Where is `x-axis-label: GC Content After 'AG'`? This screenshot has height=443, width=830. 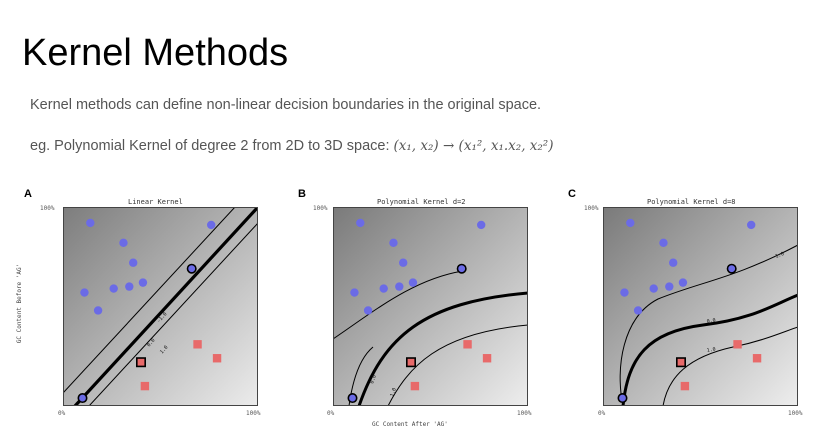
x-axis-label: GC Content After 'AG' is located at coordinates (410, 424).